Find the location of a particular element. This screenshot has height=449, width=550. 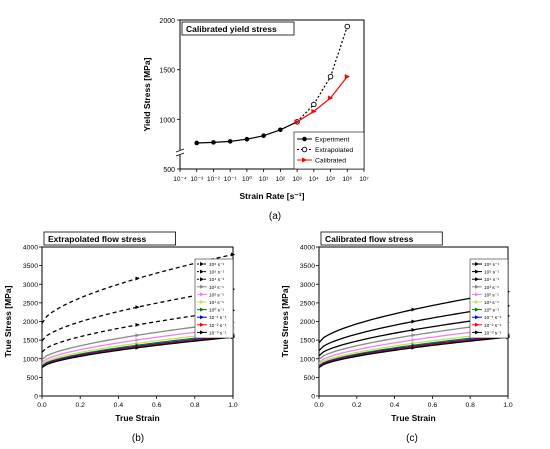

c-series-3-marker is located at coordinates (413, 335).